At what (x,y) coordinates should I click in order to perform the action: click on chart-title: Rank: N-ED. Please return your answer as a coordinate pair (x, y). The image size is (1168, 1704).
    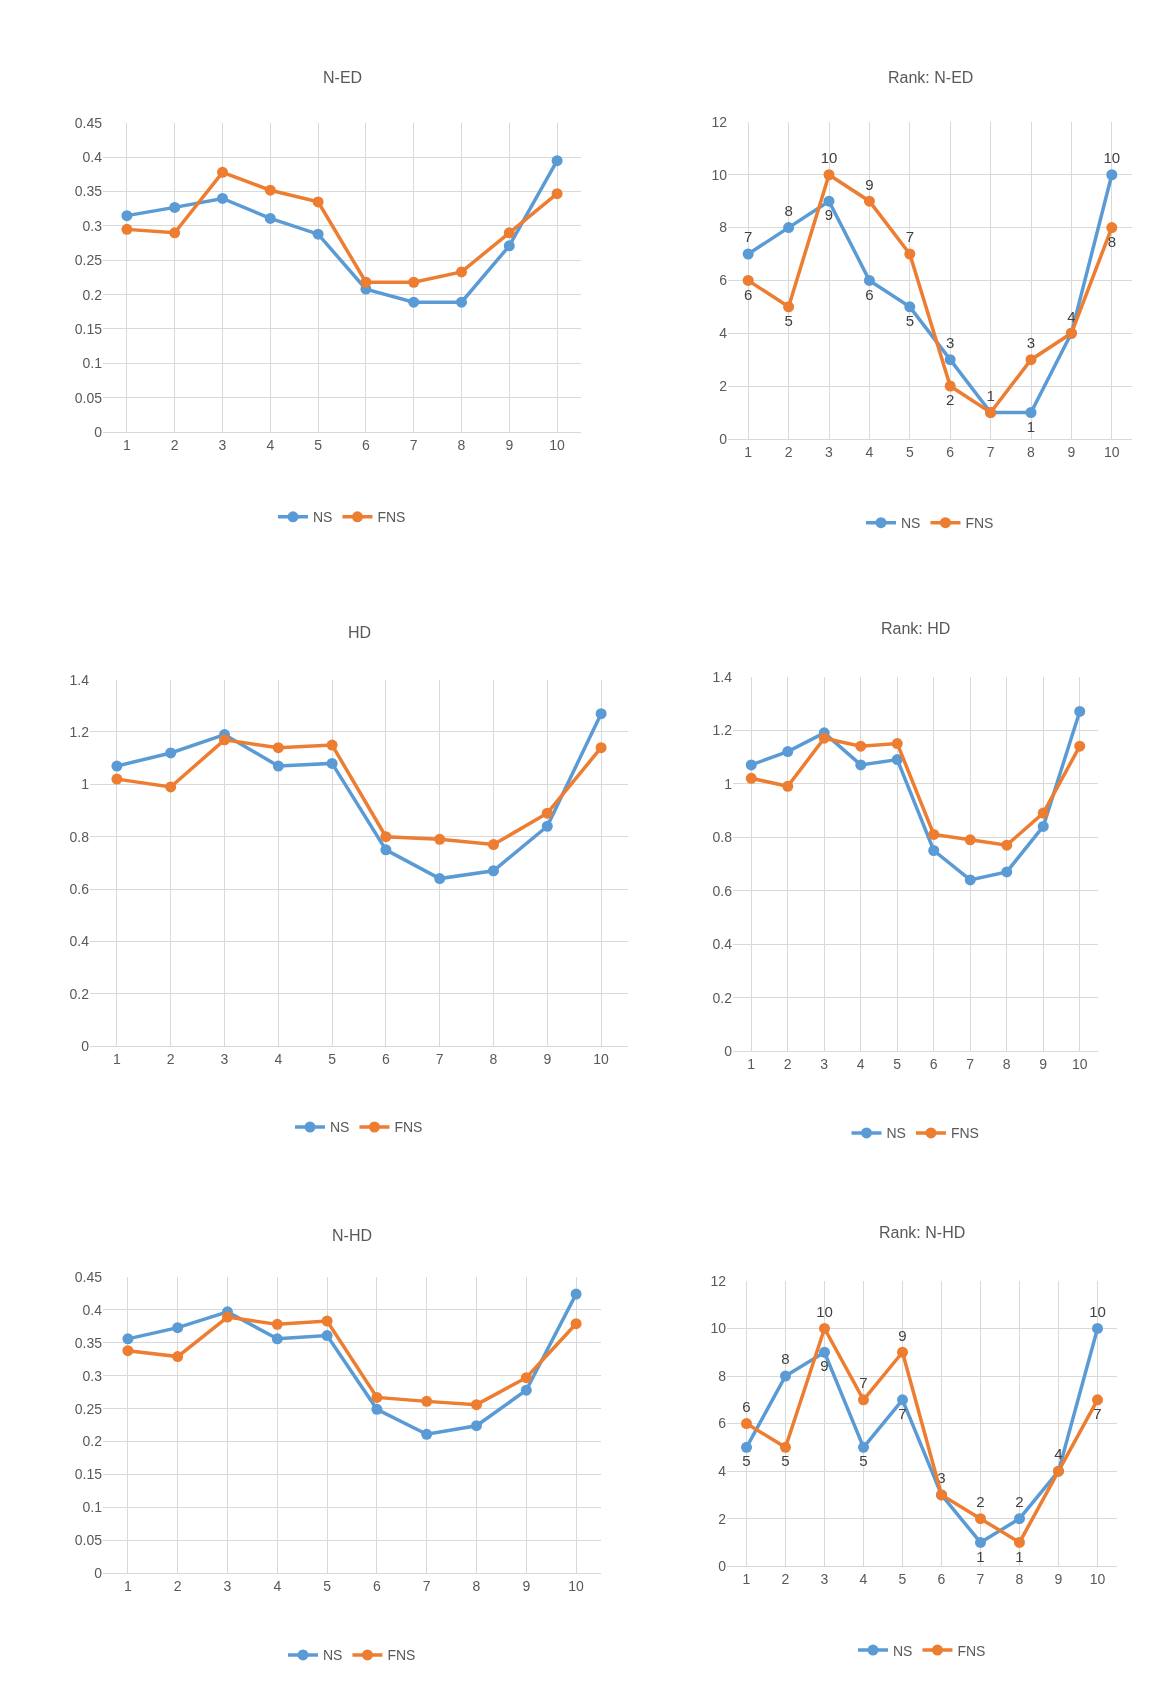
    Looking at the image, I should click on (931, 77).